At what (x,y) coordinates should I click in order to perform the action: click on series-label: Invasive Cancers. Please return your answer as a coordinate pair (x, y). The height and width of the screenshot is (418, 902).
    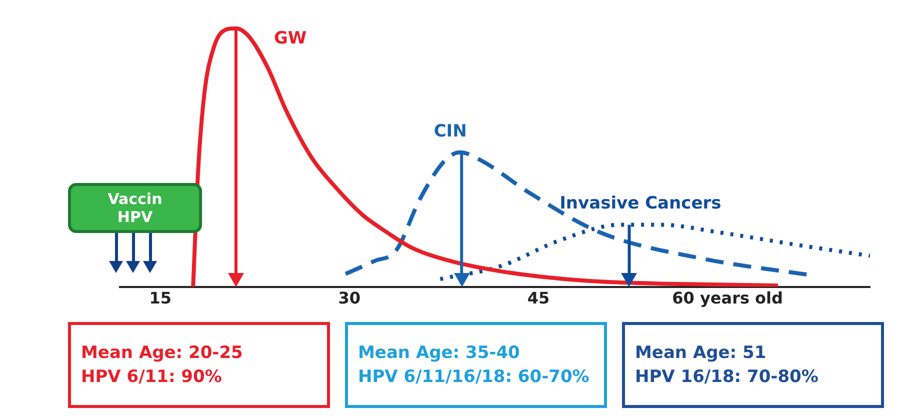
    Looking at the image, I should click on (641, 204).